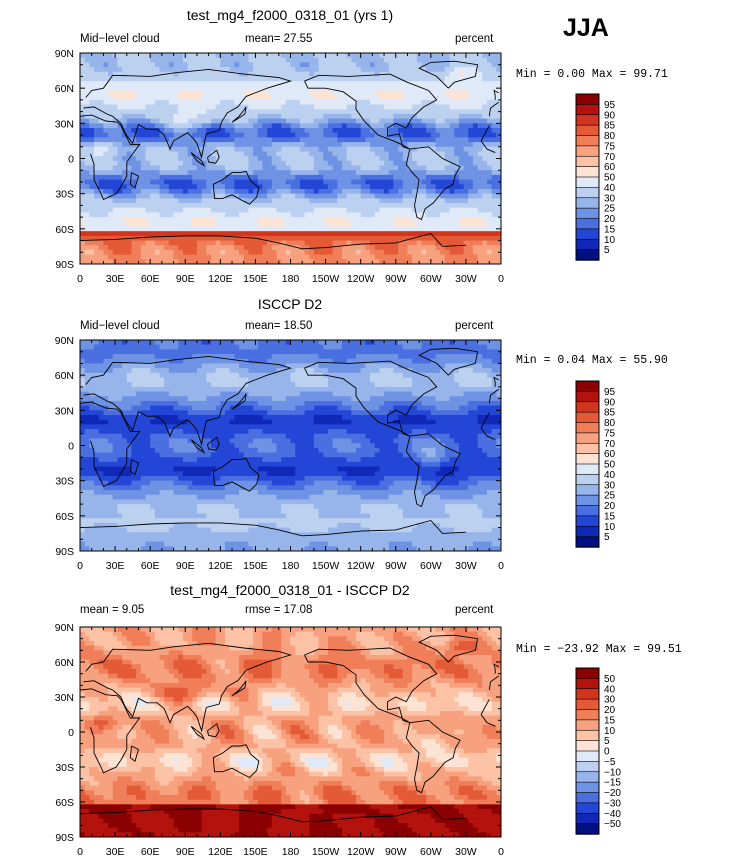 The width and height of the screenshot is (732, 865). I want to click on coastline-borneo, so click(213, 730).